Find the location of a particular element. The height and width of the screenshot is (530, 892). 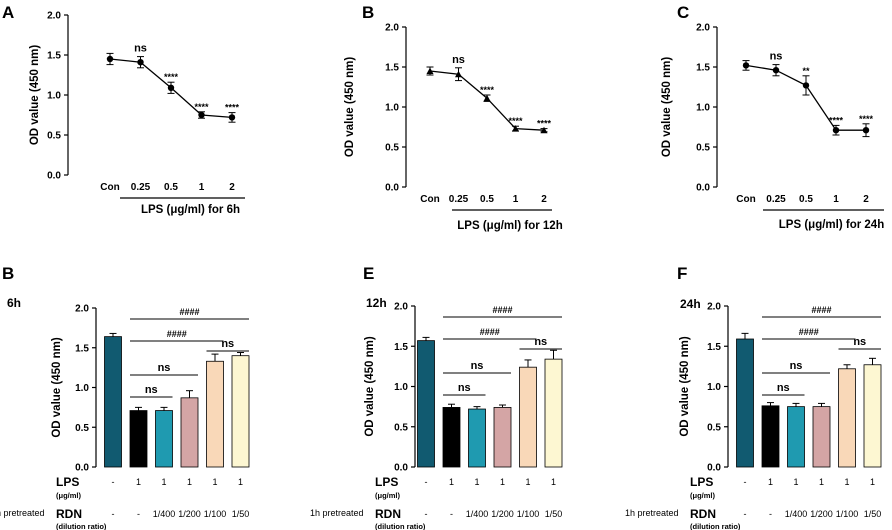

rdn-value: 1/50 is located at coordinates (873, 514).